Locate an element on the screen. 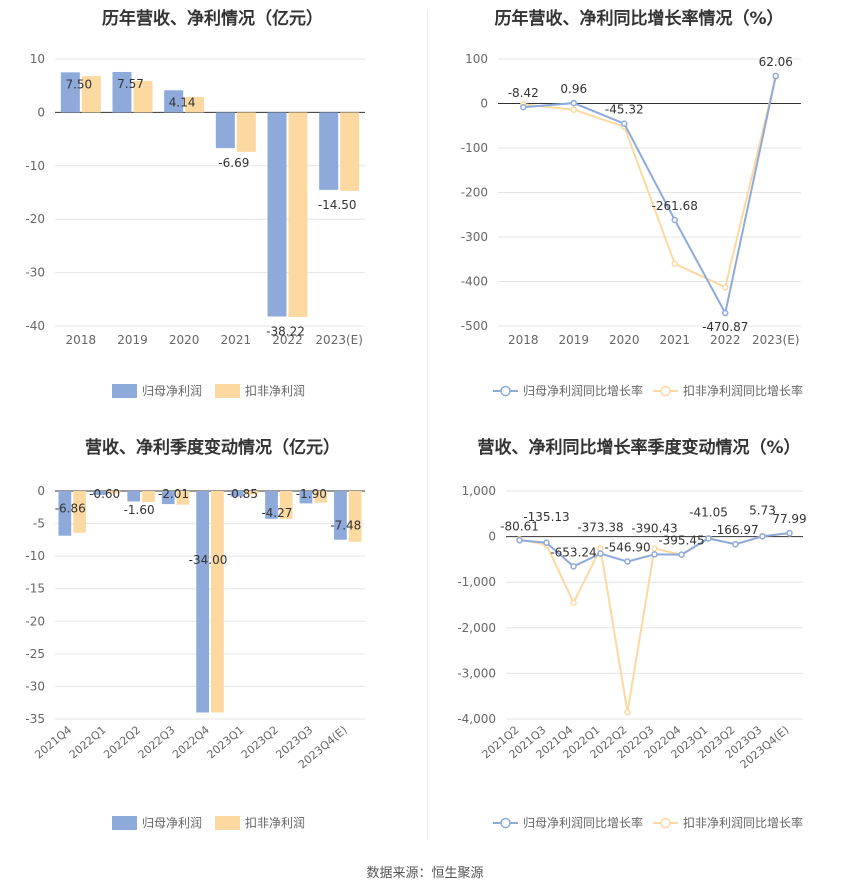 This screenshot has height=891, width=850. y-tick-label: 10 is located at coordinates (37, 59).